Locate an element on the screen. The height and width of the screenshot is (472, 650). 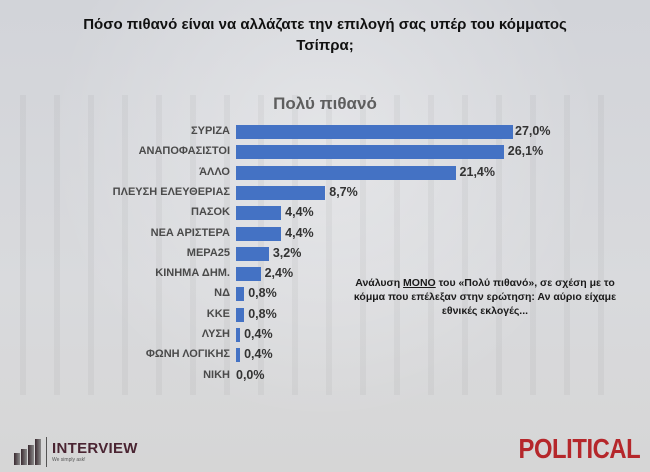
chart-row: ΝΕΑ ΑΡΙΣΤΕΡΑ 4,4% is located at coordinates (325, 234).